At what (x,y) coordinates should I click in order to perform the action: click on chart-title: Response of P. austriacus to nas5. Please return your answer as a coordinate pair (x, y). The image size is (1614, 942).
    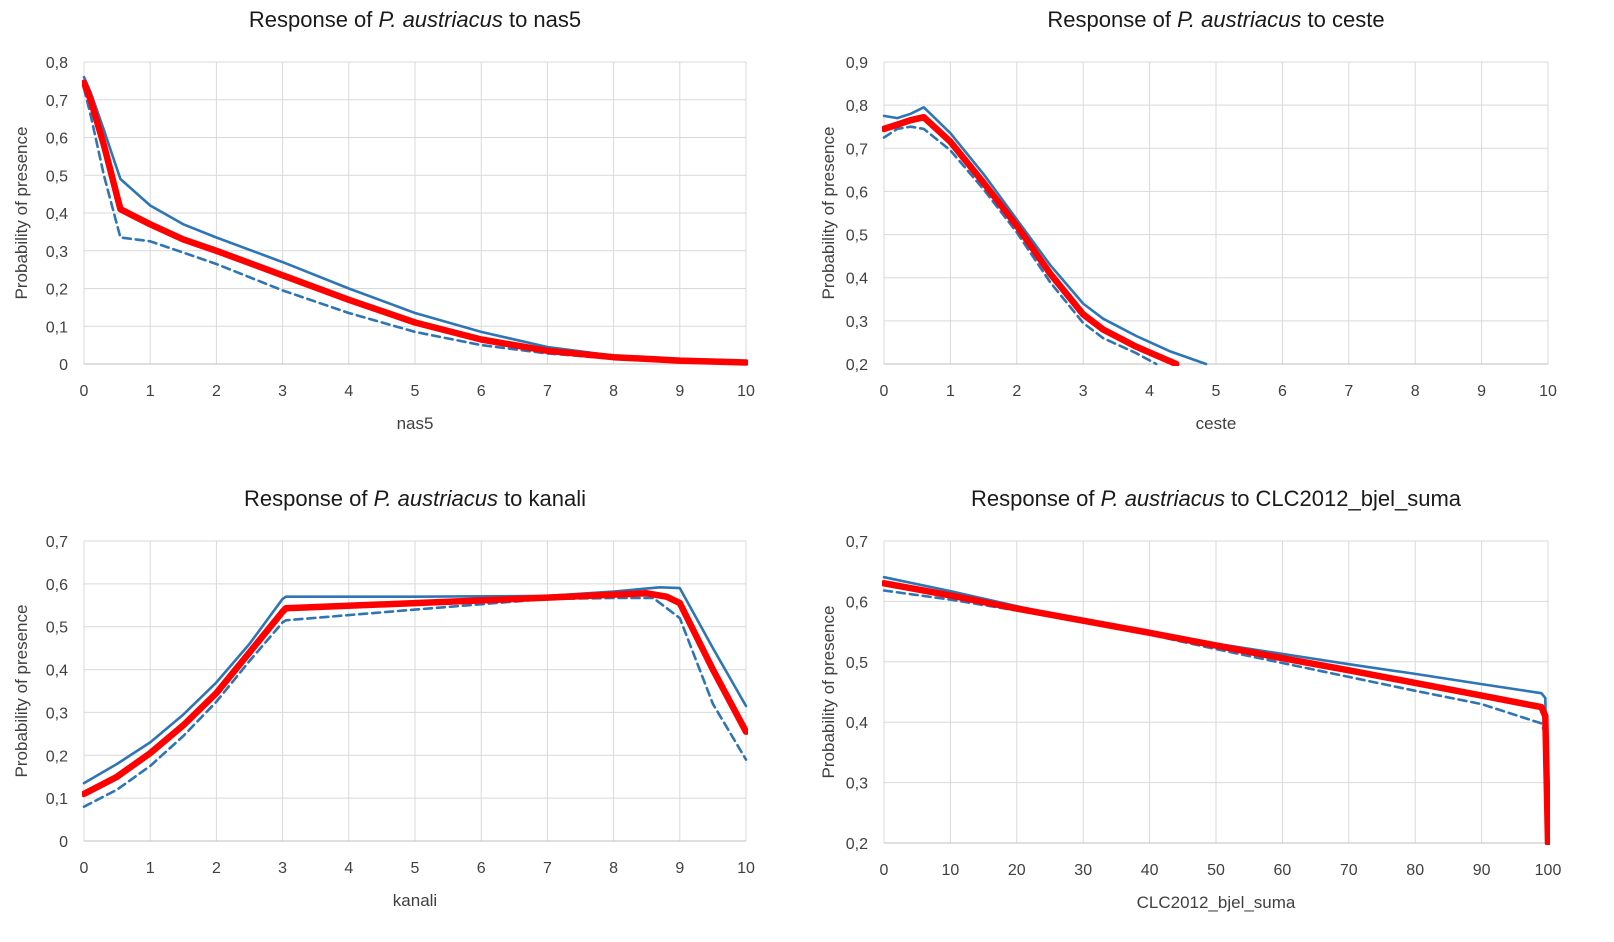
    Looking at the image, I should click on (415, 19).